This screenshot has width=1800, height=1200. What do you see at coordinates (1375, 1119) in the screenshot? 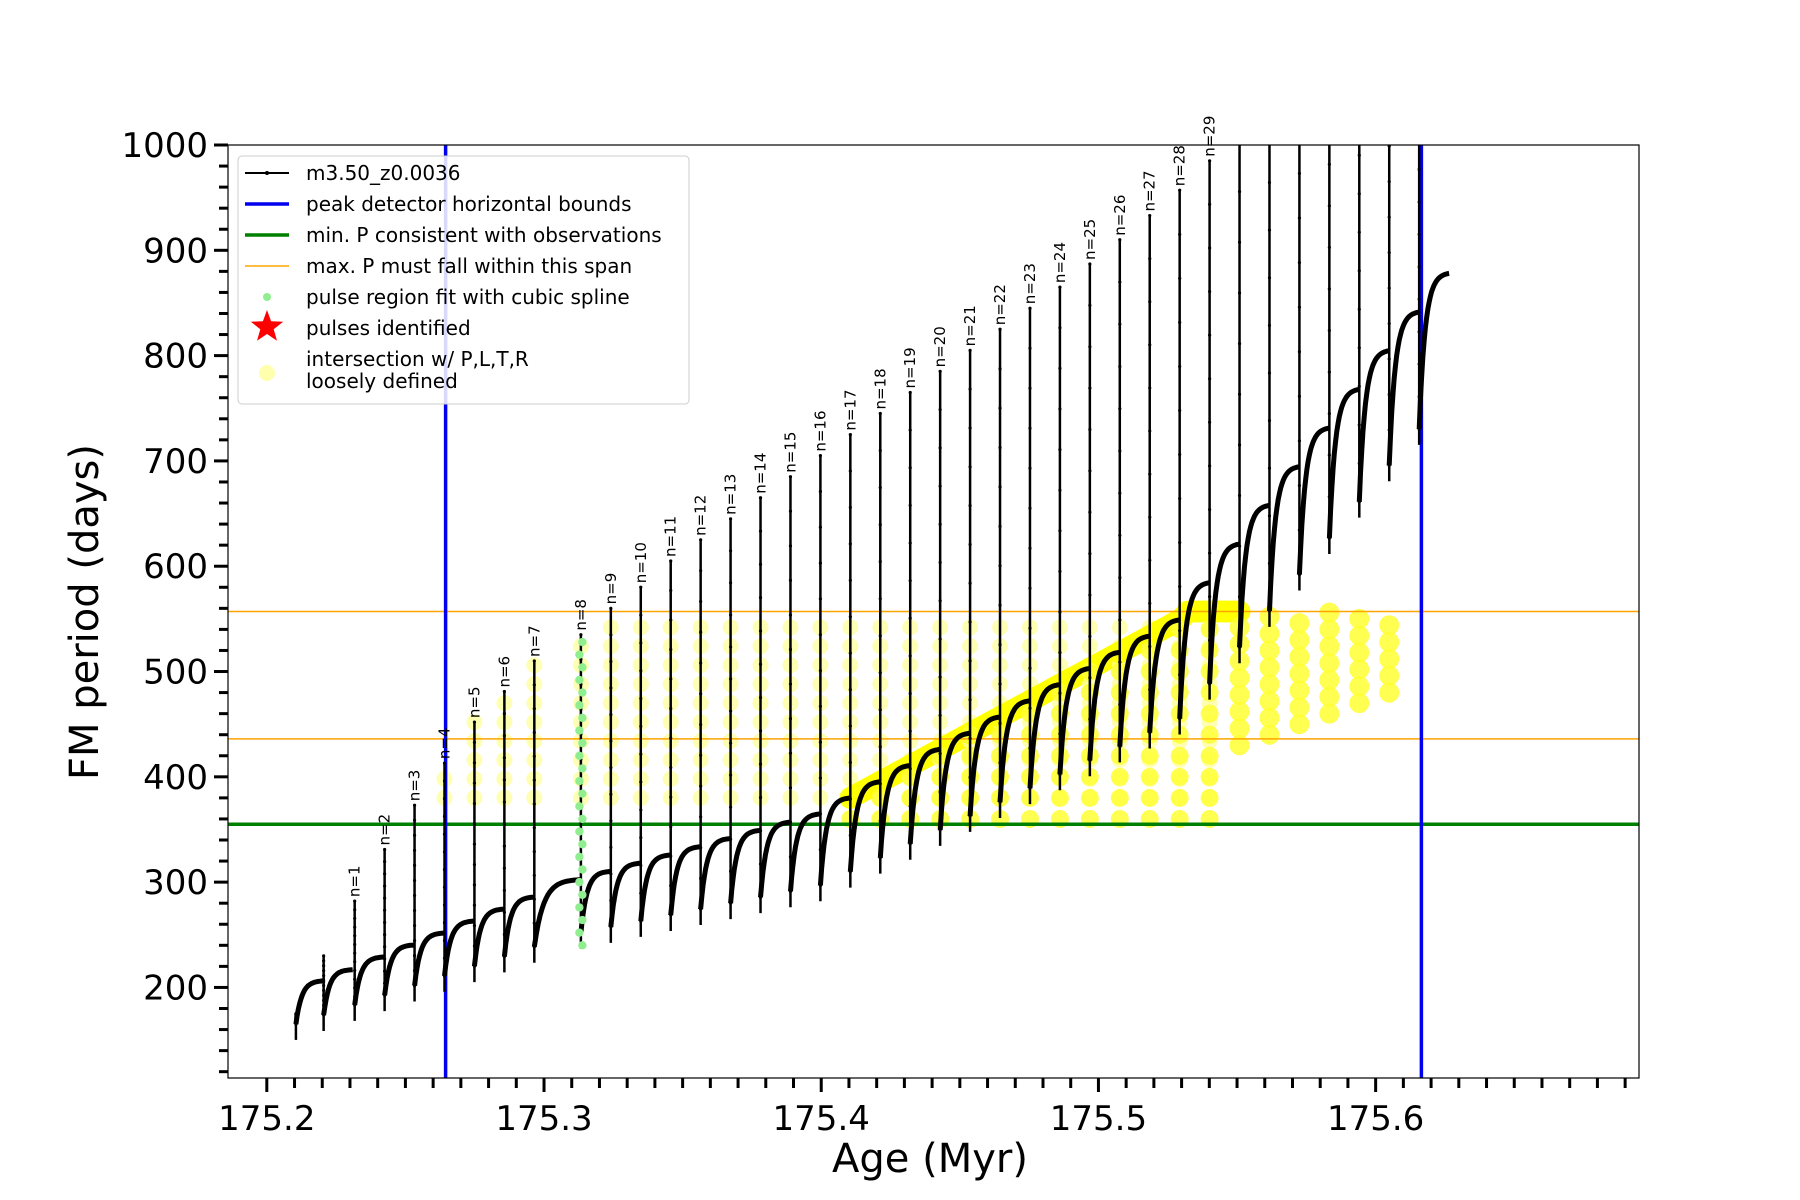
I see `x-tick-label: 175.6` at bounding box center [1375, 1119].